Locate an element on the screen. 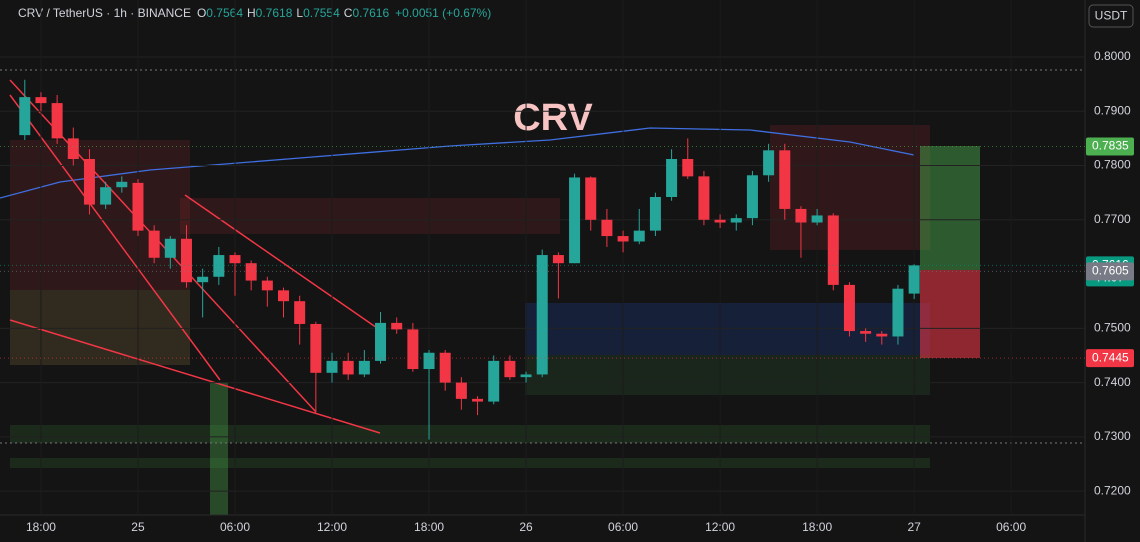  y-tick-label: 0.8000 is located at coordinates (1112, 56).